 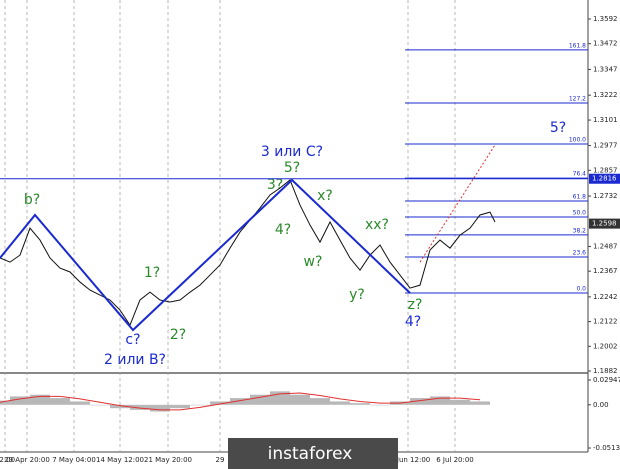 I want to click on x-tick-label: 7 May 04:00, so click(x=74, y=460).